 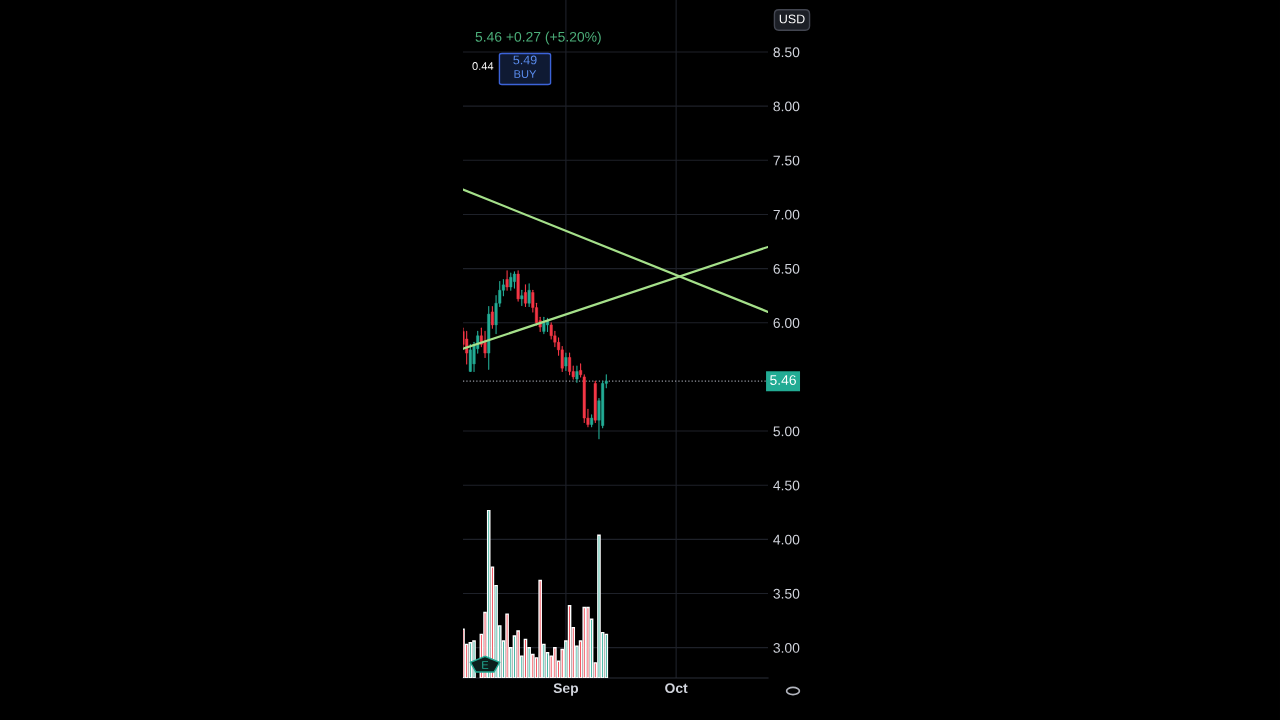 I want to click on x-tick-label: Oct, so click(x=676, y=688).